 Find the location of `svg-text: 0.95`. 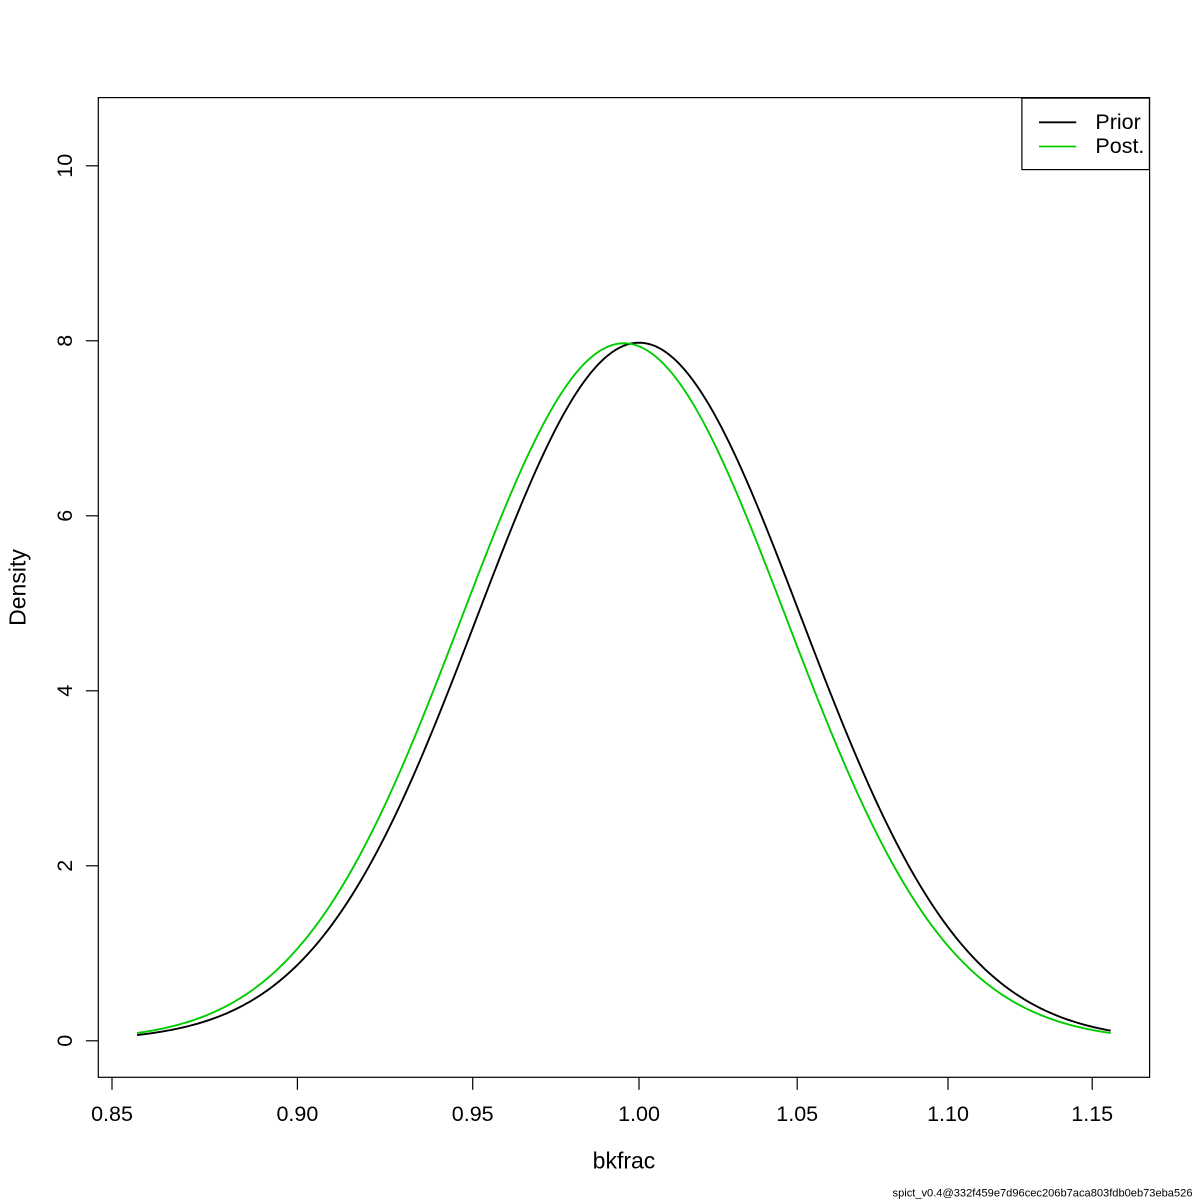

svg-text: 0.95 is located at coordinates (473, 1114).